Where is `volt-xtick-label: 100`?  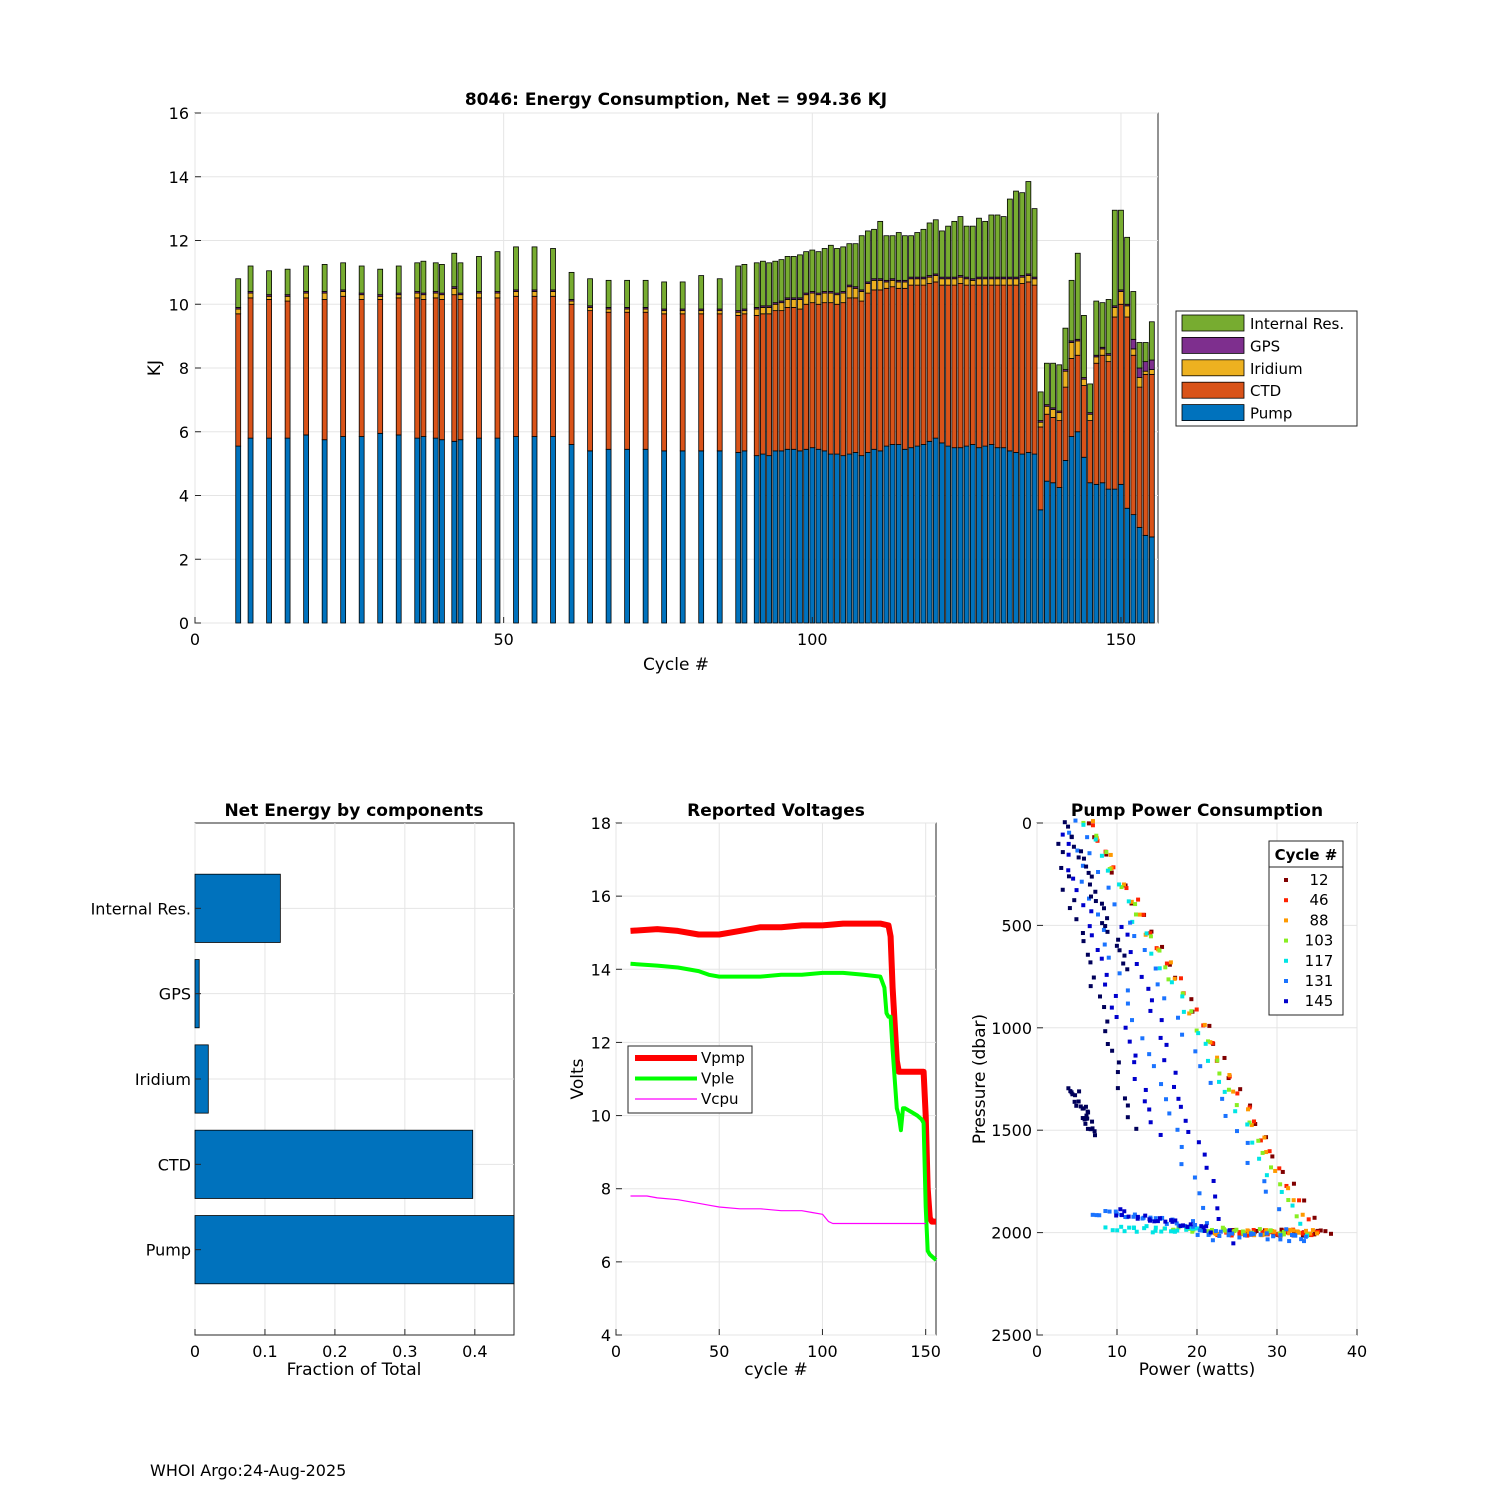 volt-xtick-label: 100 is located at coordinates (822, 1351).